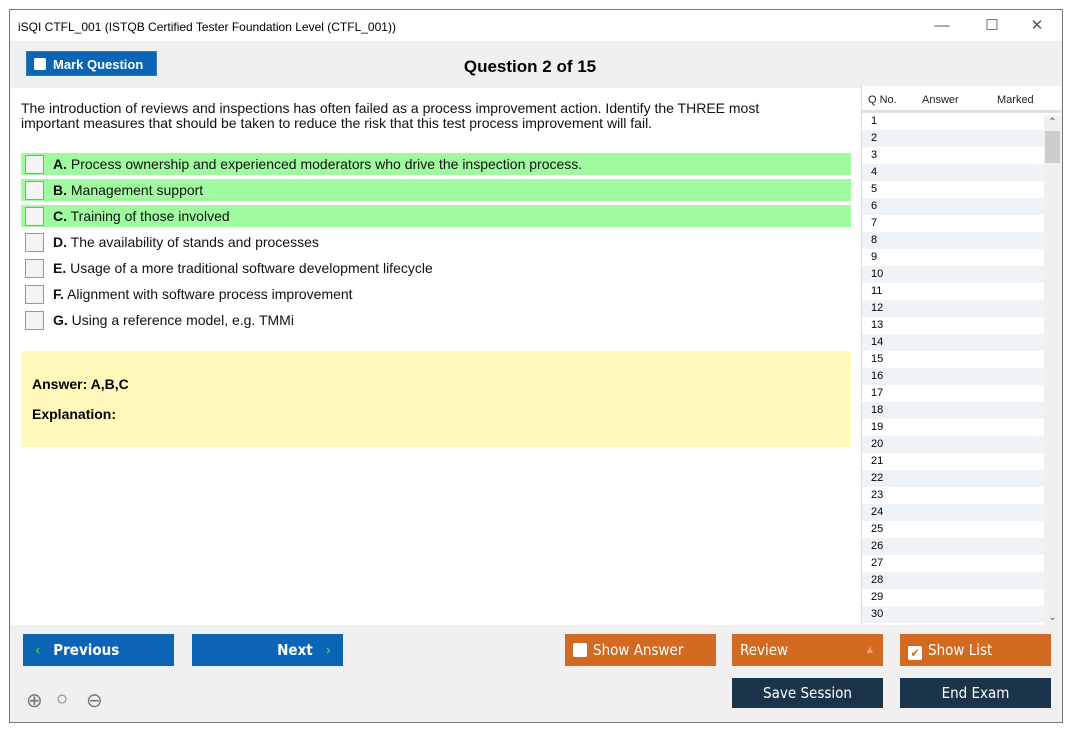 The width and height of the screenshot is (1075, 735). I want to click on answer-box: Answer: A,B,C Explanation:, so click(436, 399).